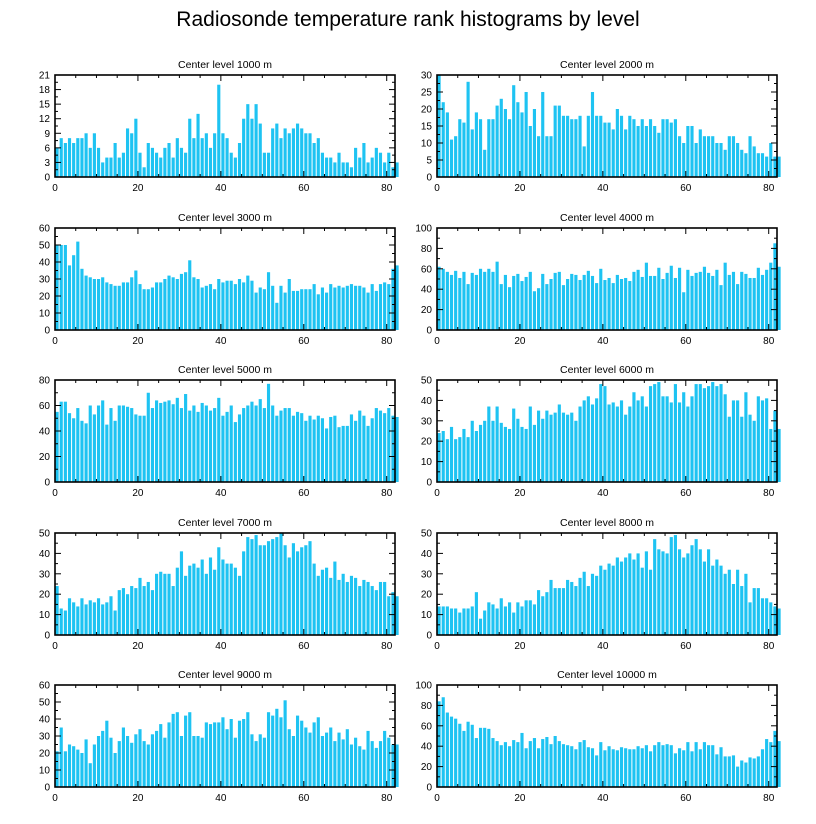 Image resolution: width=816 pixels, height=824 pixels. Describe the element at coordinates (429, 483) in the screenshot. I see `y-tick-label: 0` at that location.